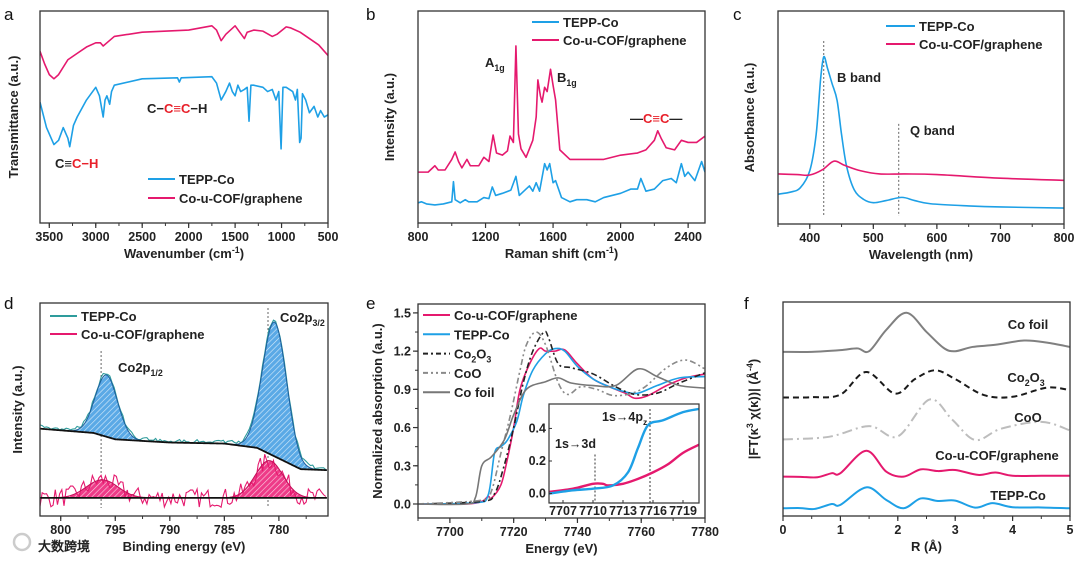 The height and width of the screenshot is (561, 1080). Describe the element at coordinates (783, 530) in the screenshot. I see `x-tick-label: 0` at that location.